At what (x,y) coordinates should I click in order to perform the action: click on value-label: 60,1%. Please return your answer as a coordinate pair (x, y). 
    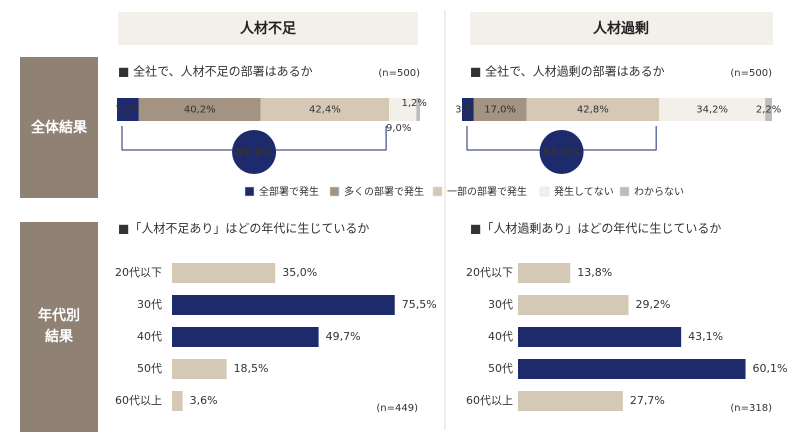
    Looking at the image, I should click on (770, 368).